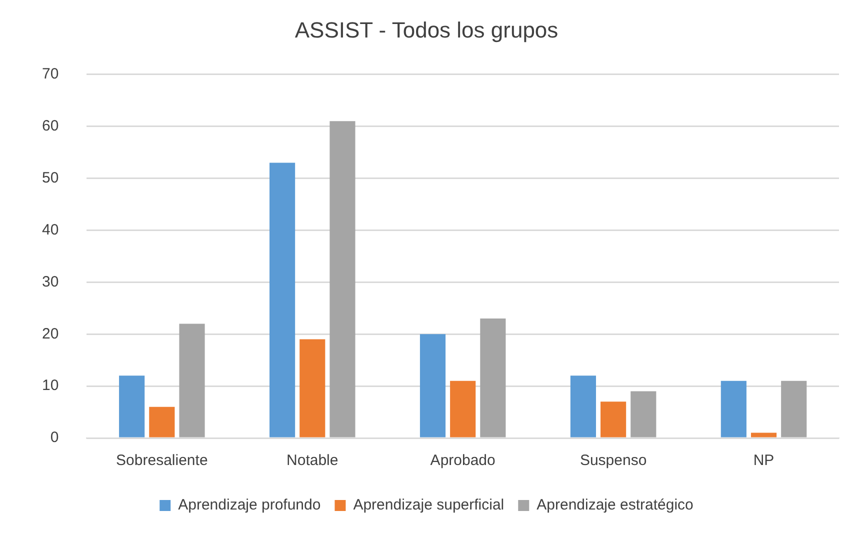 The height and width of the screenshot is (535, 857). I want to click on y-tick-label: 20, so click(50, 333).